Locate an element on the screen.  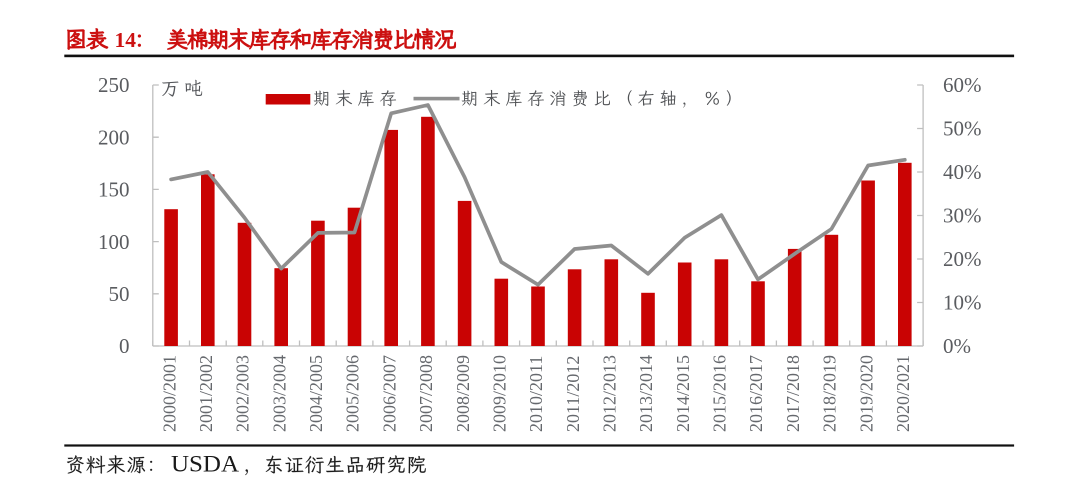
svg-text: 2015/2016 is located at coordinates (720, 393).